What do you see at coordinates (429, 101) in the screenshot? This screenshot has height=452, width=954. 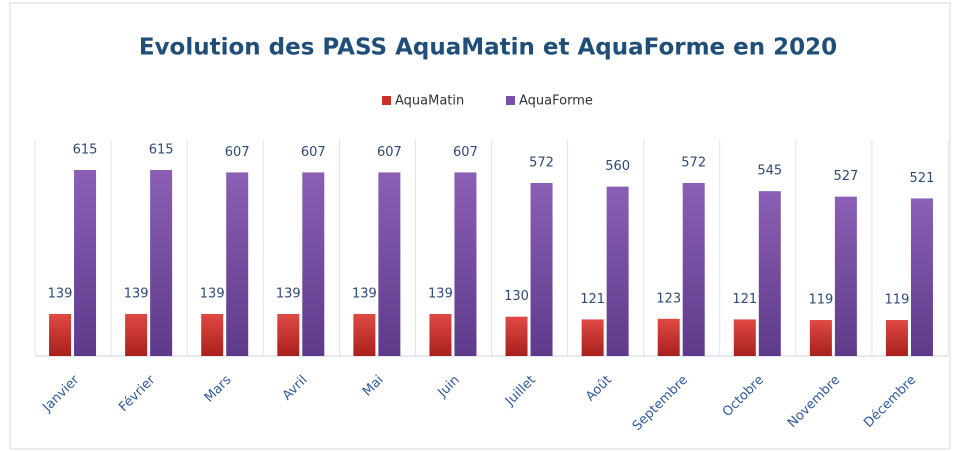 I see `legend-label: AquaMatin` at bounding box center [429, 101].